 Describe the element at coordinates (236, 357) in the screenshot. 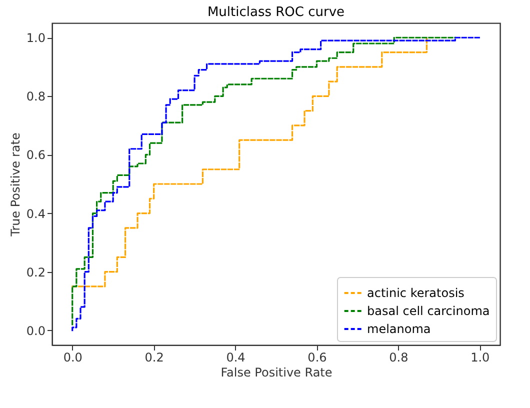

I see `x-tick-label: 0.4` at that location.